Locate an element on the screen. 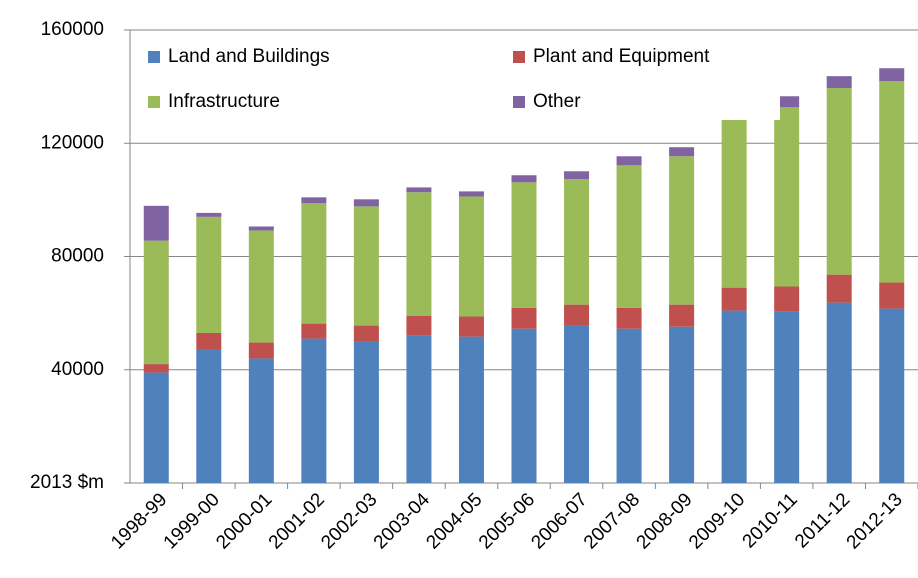  y-tick-label: 160000 is located at coordinates (72, 29).